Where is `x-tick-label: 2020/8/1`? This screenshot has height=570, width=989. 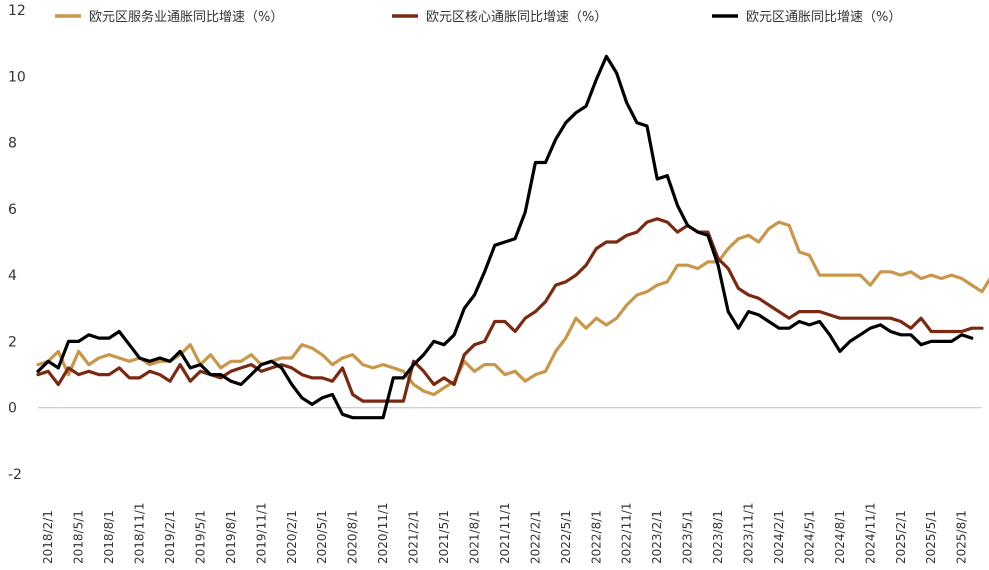
x-tick-label: 2020/8/1 is located at coordinates (353, 537).